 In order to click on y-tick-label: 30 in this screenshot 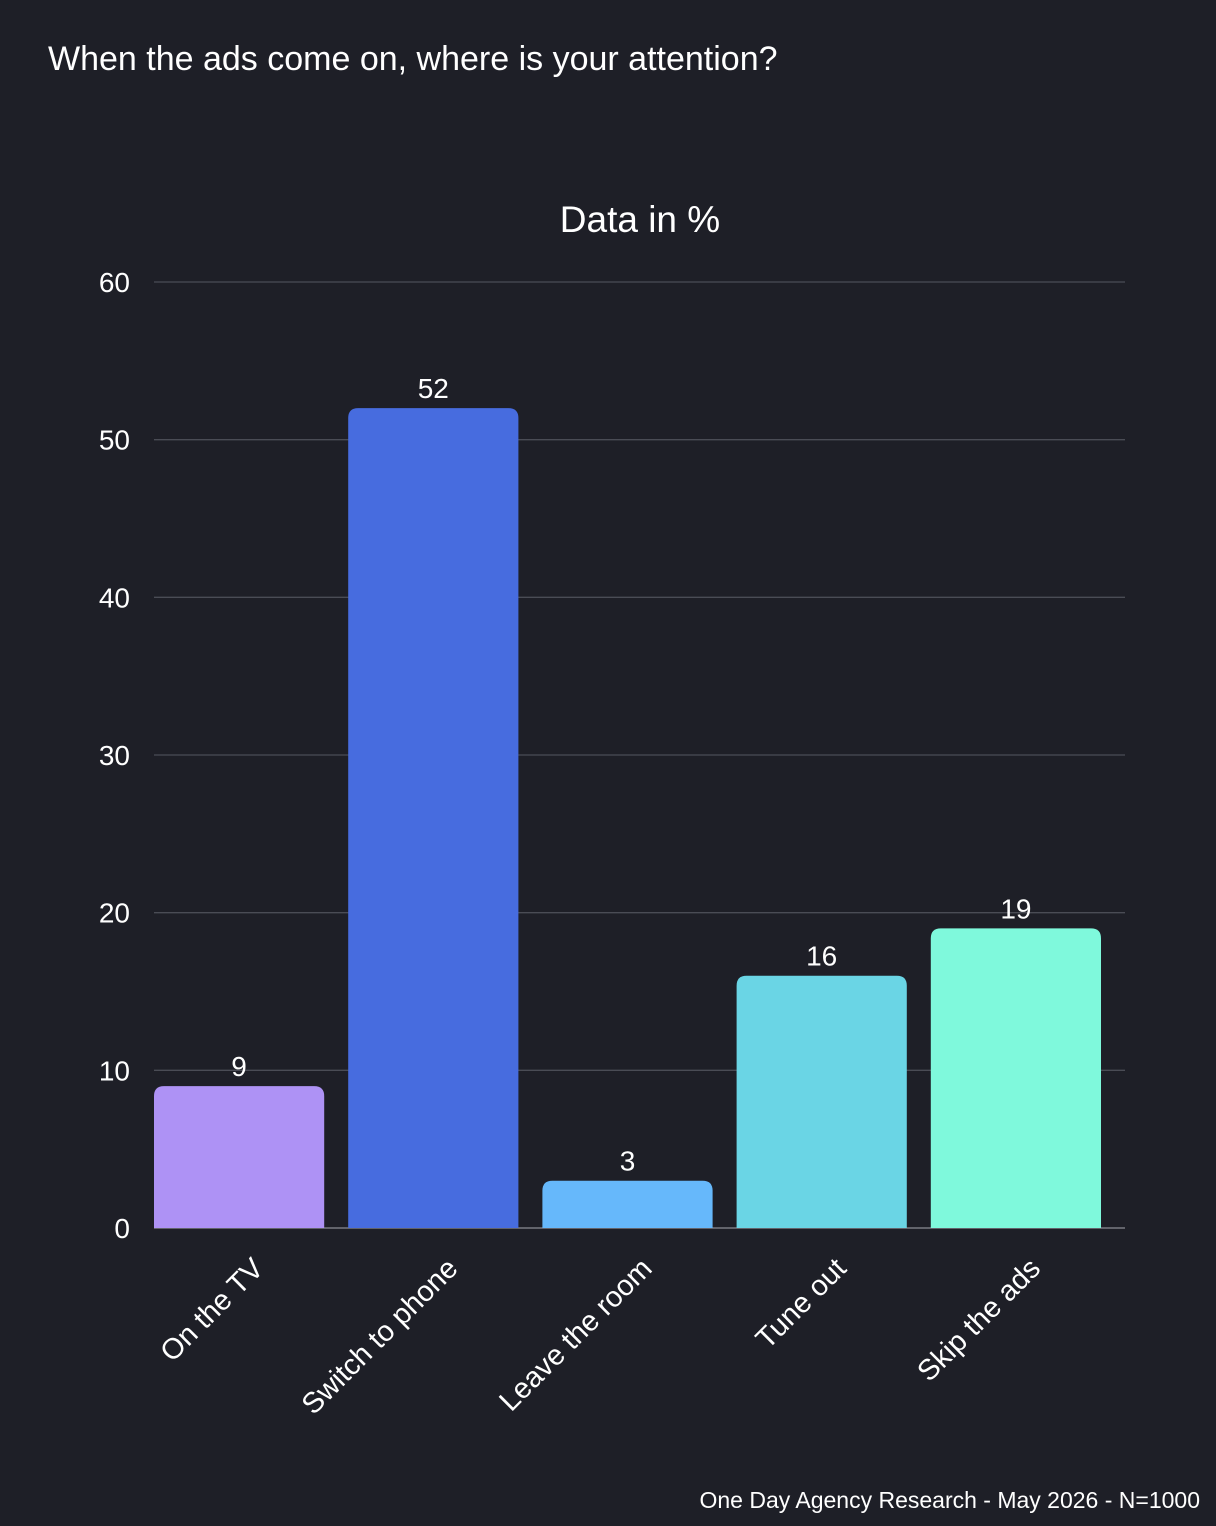, I will do `click(114, 755)`.